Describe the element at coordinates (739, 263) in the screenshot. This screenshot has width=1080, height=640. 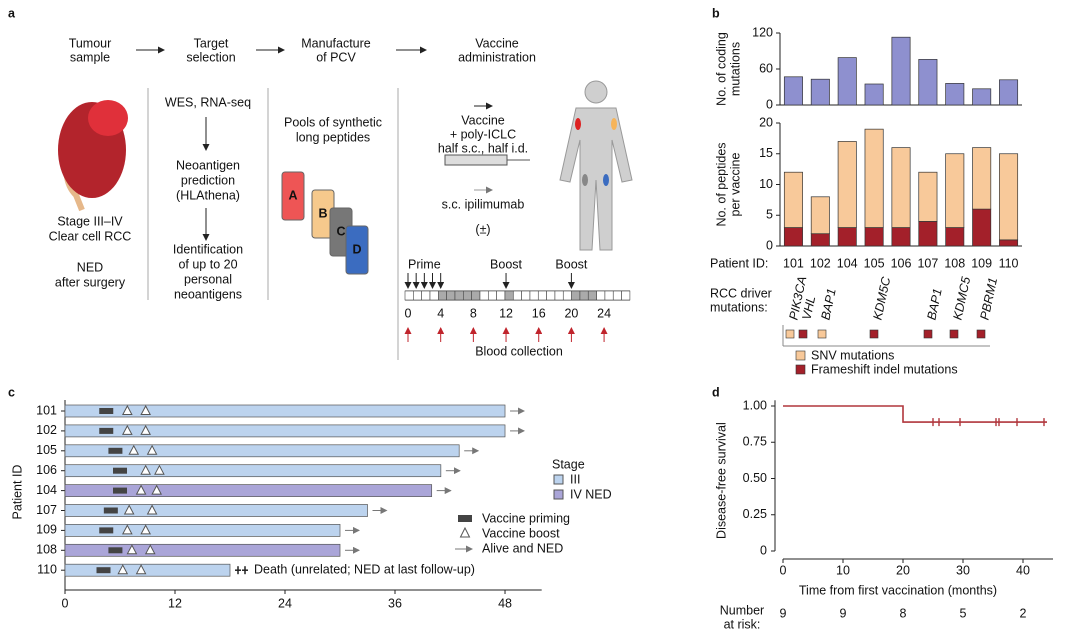
I see `x-axis-label: Patient ID:` at that location.